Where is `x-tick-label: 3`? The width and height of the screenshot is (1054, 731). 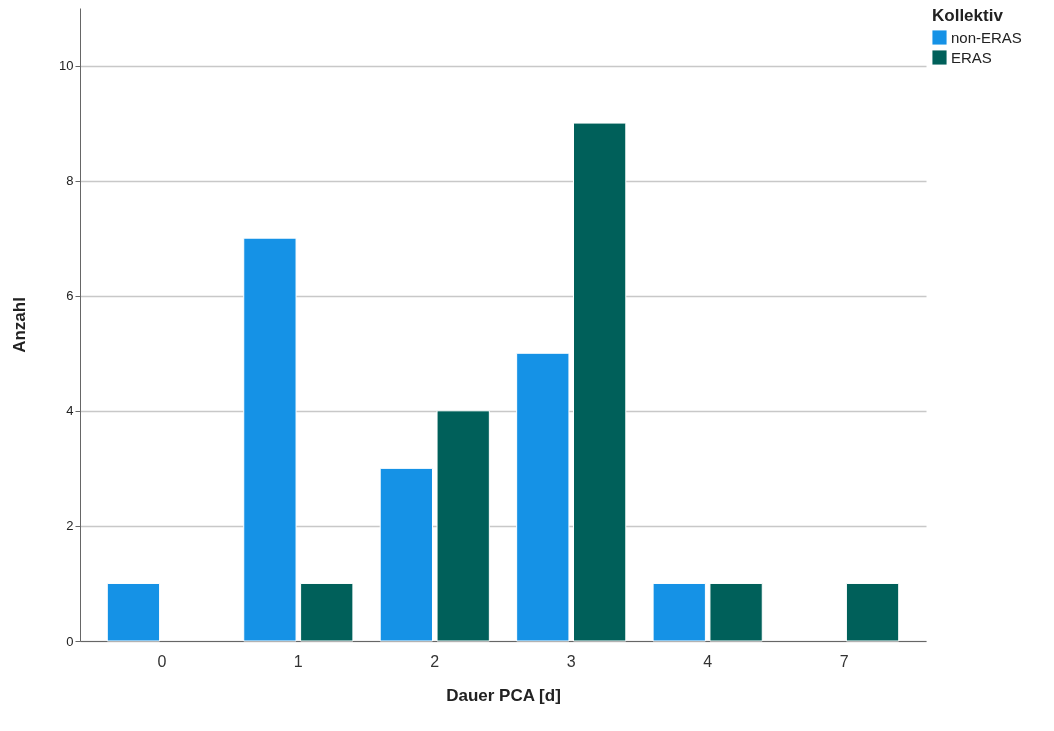
x-tick-label: 3 is located at coordinates (571, 661).